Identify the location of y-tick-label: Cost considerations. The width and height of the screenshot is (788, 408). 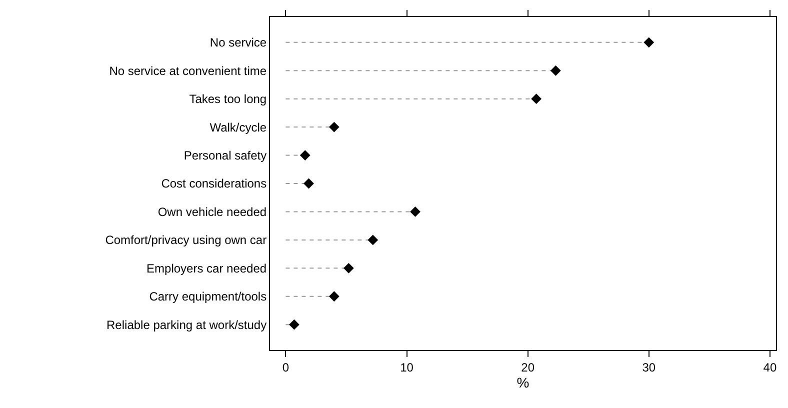
(214, 183).